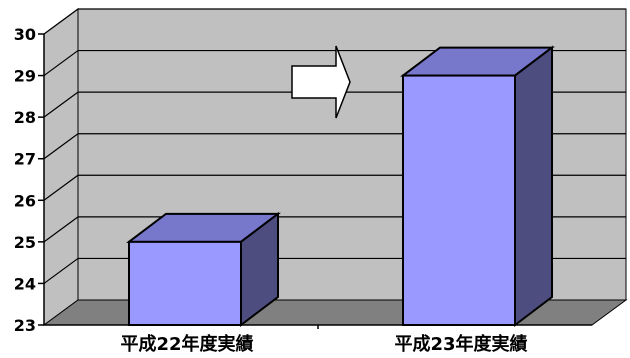  I want to click on x-category-label: 平成22年度実績, so click(186, 344).